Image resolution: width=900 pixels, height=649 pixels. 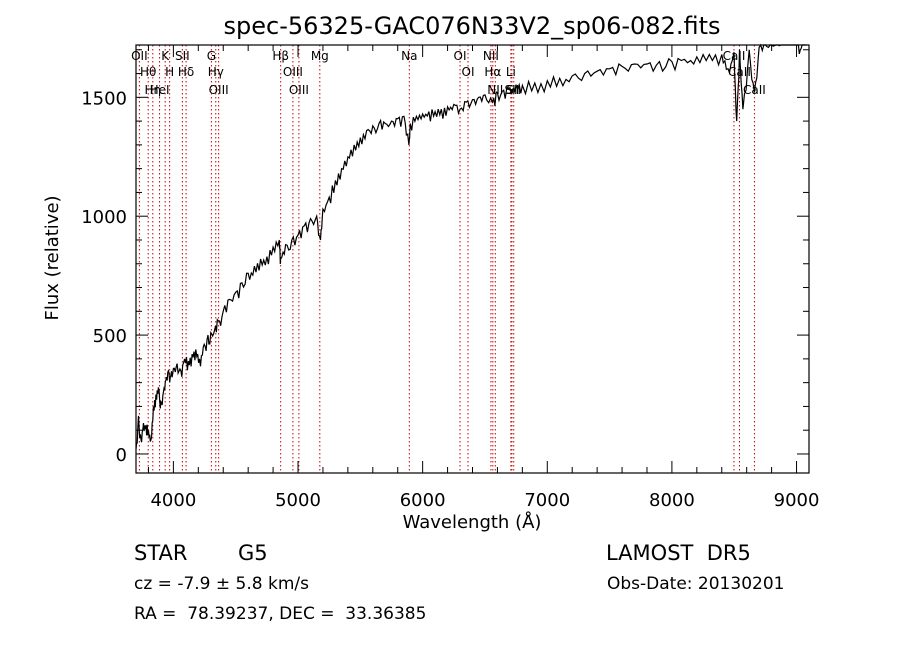 What do you see at coordinates (173, 500) in the screenshot?
I see `x-tick-label: 4000` at bounding box center [173, 500].